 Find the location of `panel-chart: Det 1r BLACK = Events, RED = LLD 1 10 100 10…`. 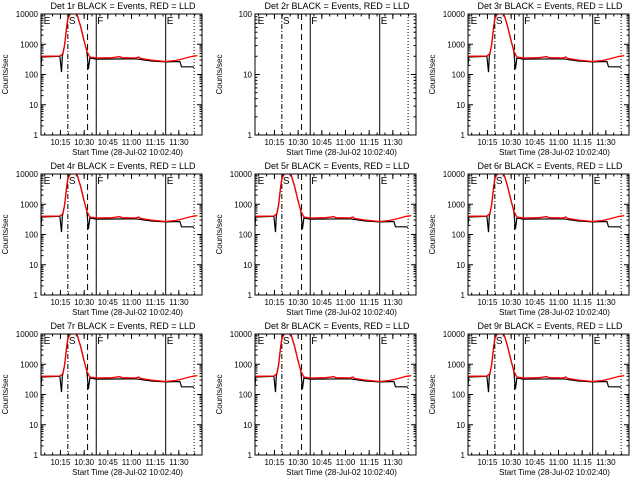

panel-chart: Det 1r BLACK = Events, RED = LLD 1 10 100 10… is located at coordinates (102, 79).